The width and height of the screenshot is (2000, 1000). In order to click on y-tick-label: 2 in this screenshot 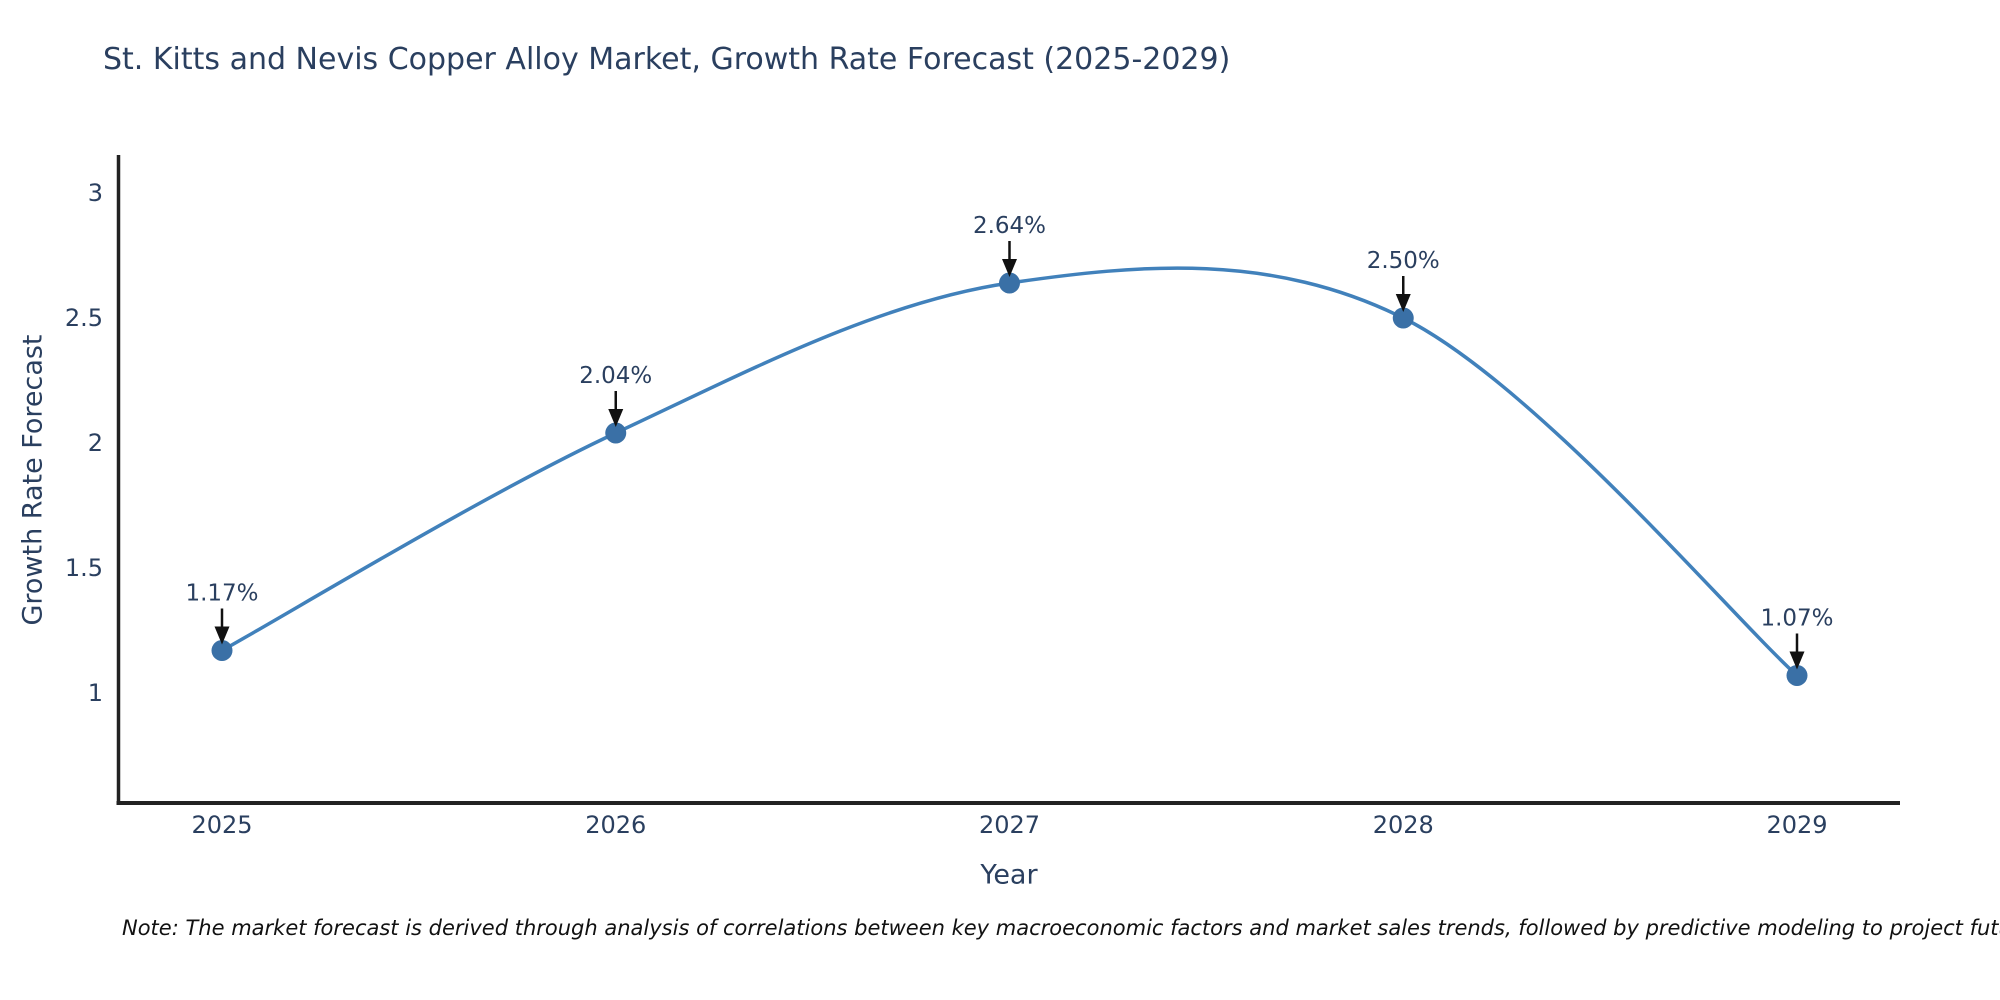, I will do `click(95, 443)`.